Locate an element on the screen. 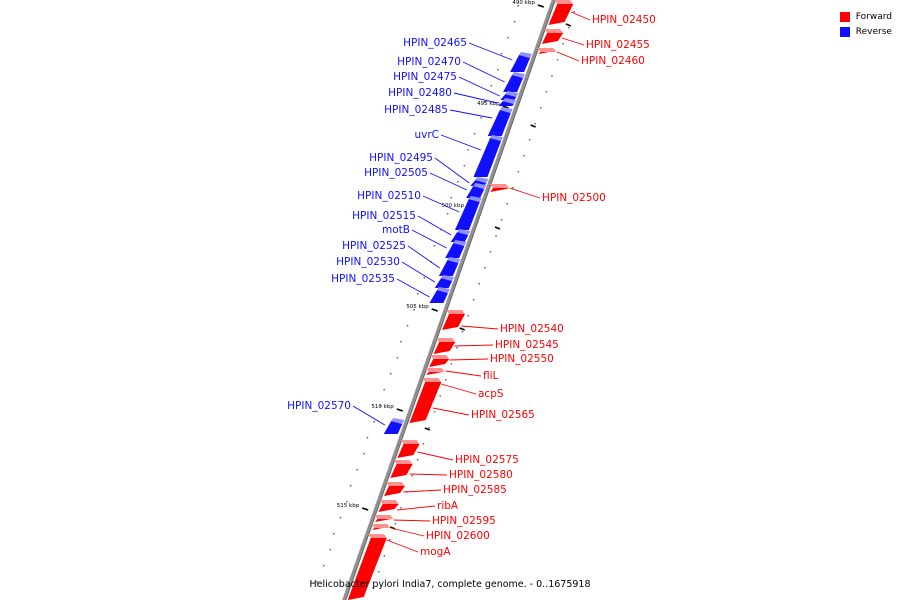  gene-label-ribA: ribA is located at coordinates (448, 506).